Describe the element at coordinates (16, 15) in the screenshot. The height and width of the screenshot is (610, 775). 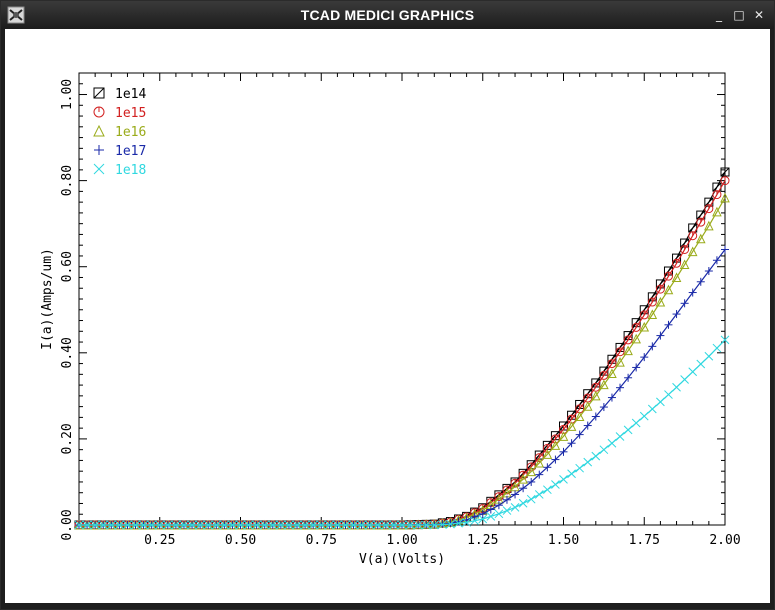
I see `medici-app-icon` at that location.